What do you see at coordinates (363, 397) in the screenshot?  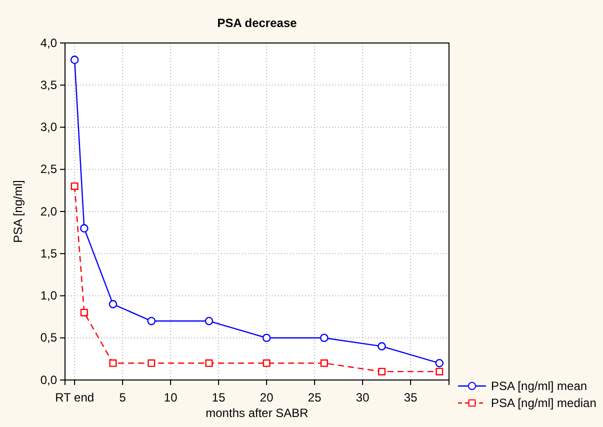 I see `x-tick-label: 30` at bounding box center [363, 397].